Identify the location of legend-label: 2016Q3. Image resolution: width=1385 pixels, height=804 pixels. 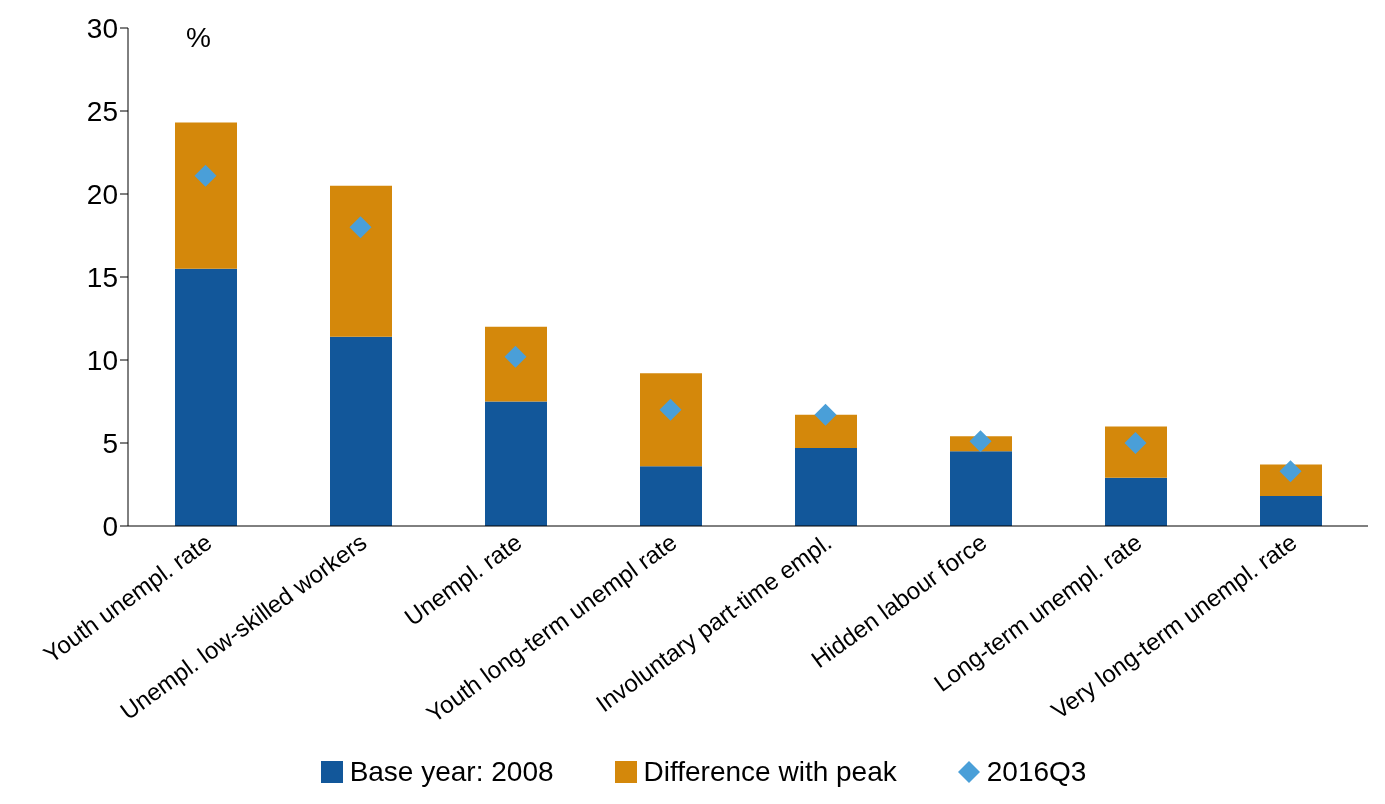
(1036, 772).